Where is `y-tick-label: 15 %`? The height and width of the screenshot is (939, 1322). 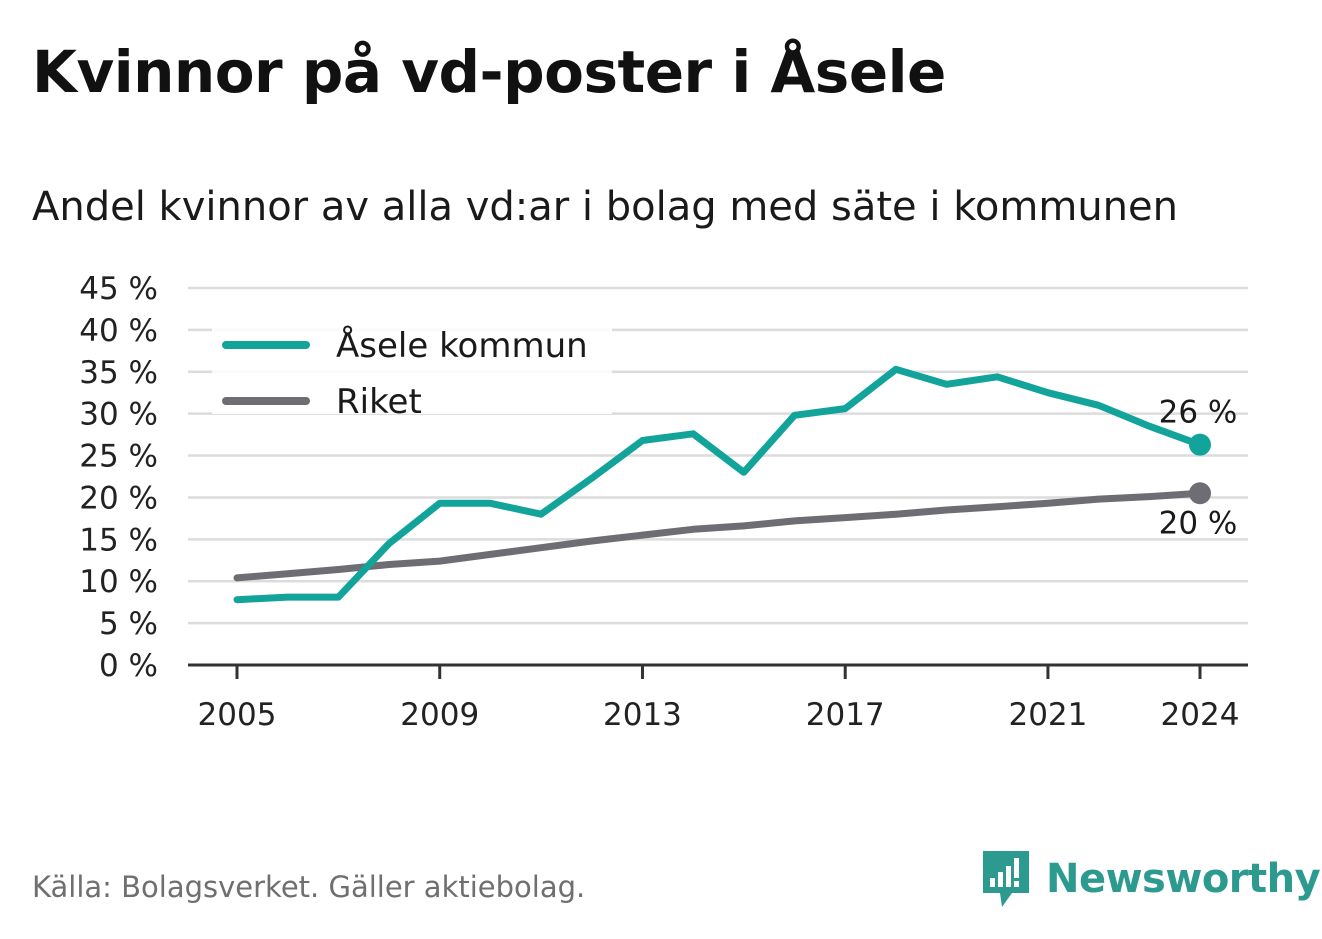
y-tick-label: 15 % is located at coordinates (118, 540).